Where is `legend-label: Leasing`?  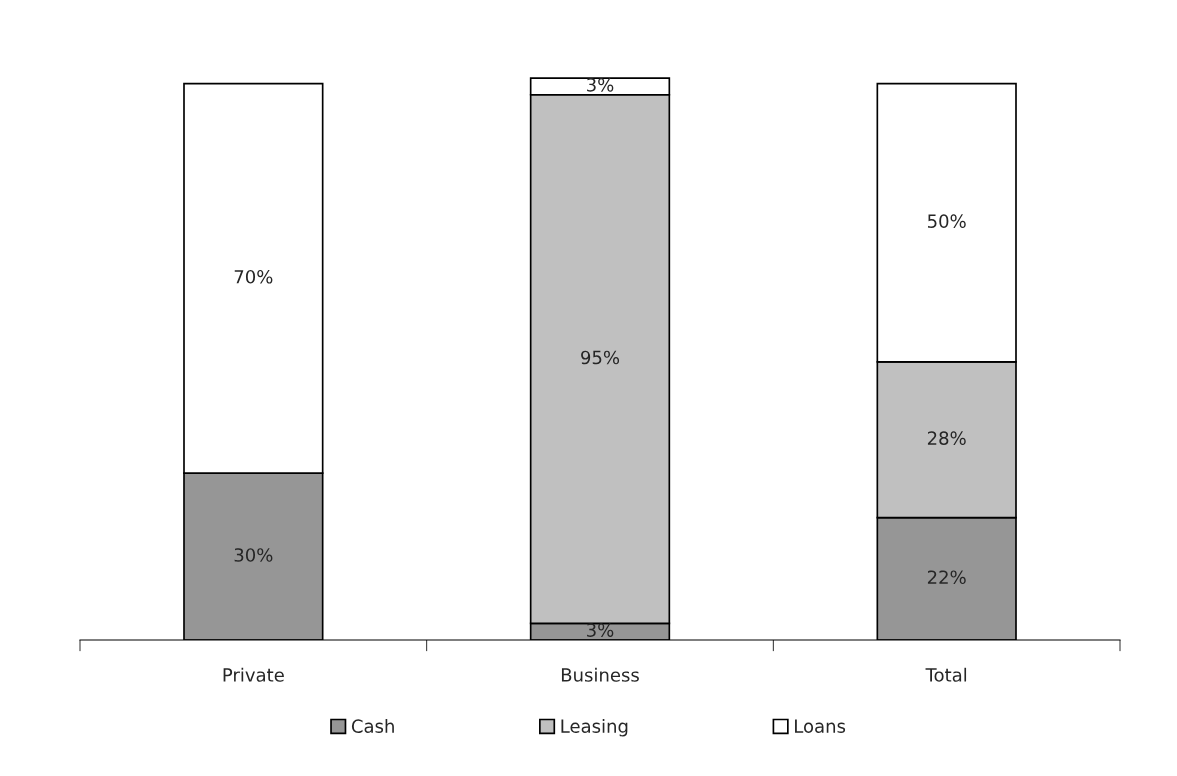
legend-label: Leasing is located at coordinates (594, 728).